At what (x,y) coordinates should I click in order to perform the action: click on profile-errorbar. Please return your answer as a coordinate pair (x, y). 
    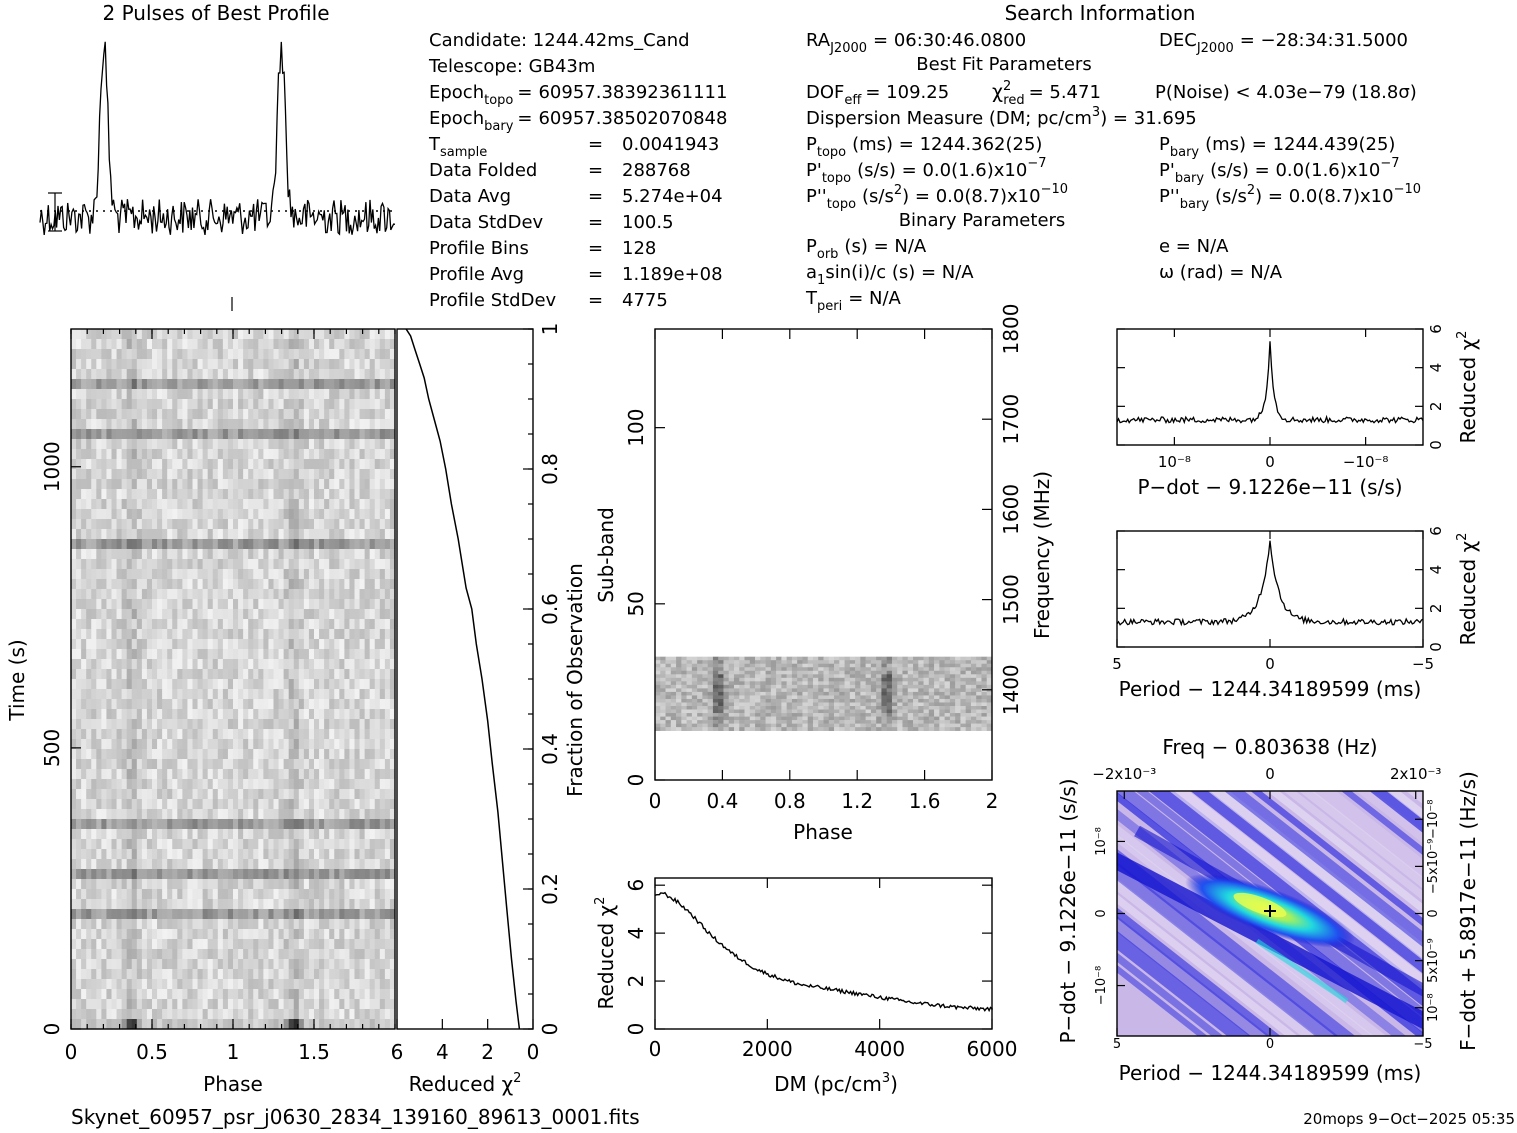
    Looking at the image, I should click on (55, 212).